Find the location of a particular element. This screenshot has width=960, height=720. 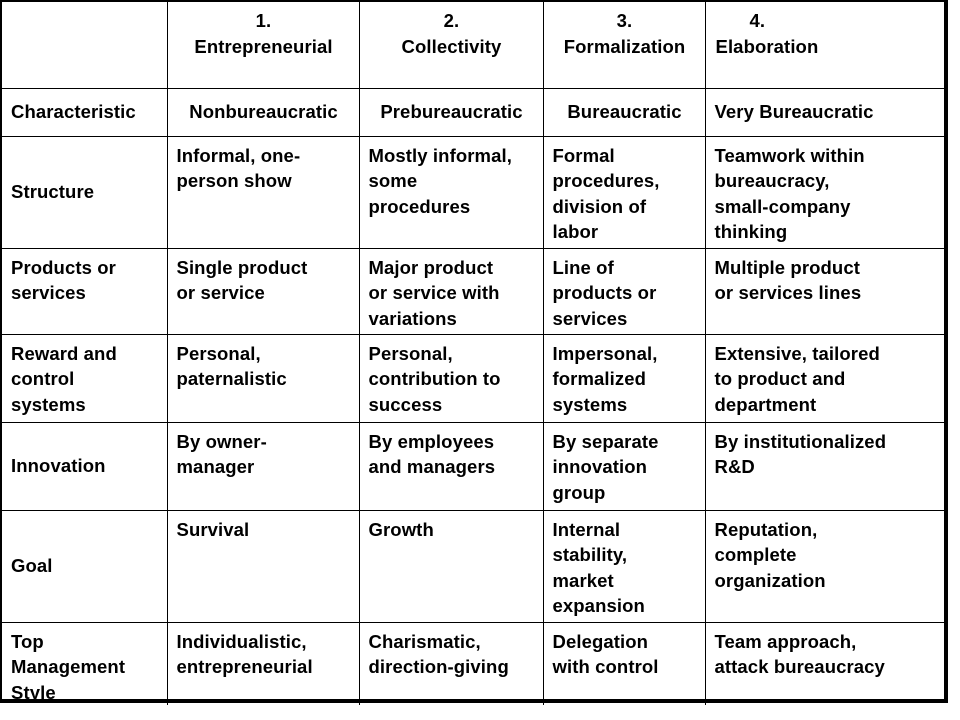

column-header-entrepreneurial: 1. Entrepreneurial is located at coordinates (263, 45).